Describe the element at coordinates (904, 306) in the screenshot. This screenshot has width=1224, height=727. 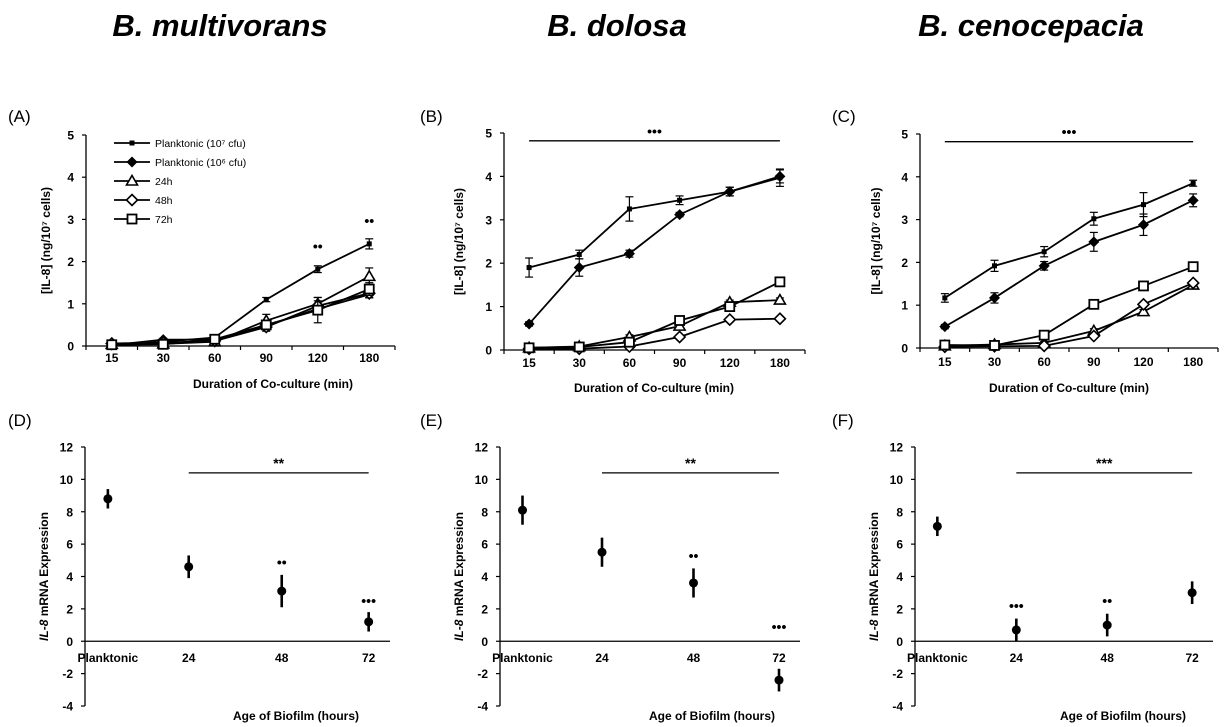
I see `y-tick-label: 1` at that location.